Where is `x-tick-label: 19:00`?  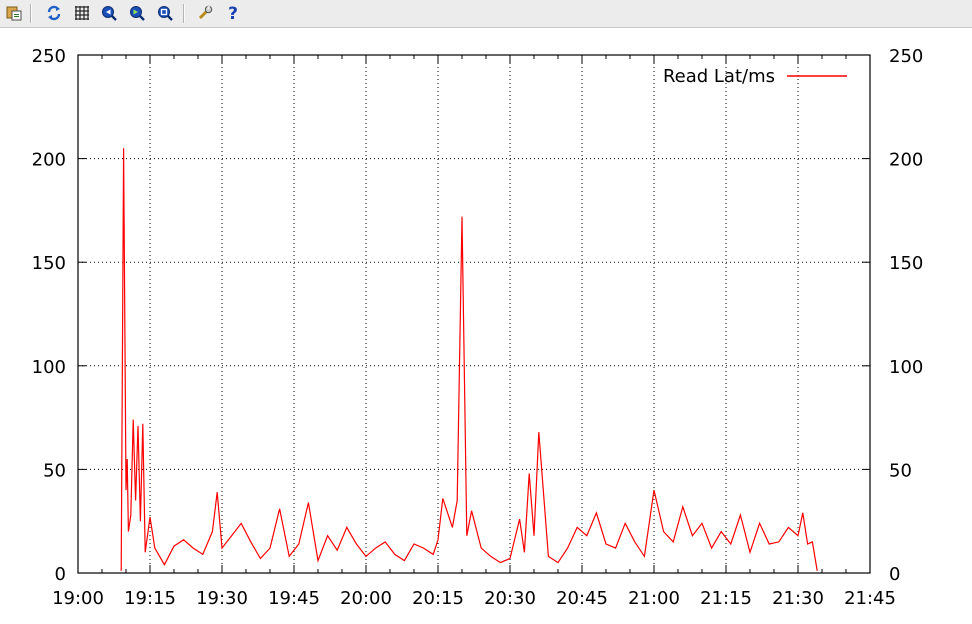
x-tick-label: 19:00 is located at coordinates (78, 598).